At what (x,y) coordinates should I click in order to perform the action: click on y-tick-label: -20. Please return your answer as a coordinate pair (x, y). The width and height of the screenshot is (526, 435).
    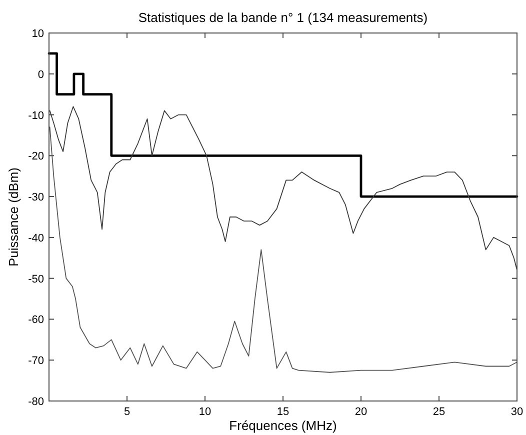
    Looking at the image, I should click on (36, 156).